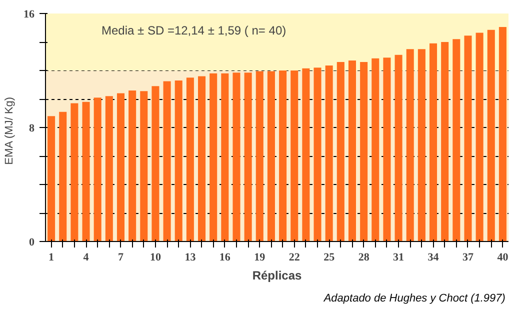 Image resolution: width=512 pixels, height=309 pixels. What do you see at coordinates (32, 242) in the screenshot?
I see `y-tick-label: 0` at bounding box center [32, 242].